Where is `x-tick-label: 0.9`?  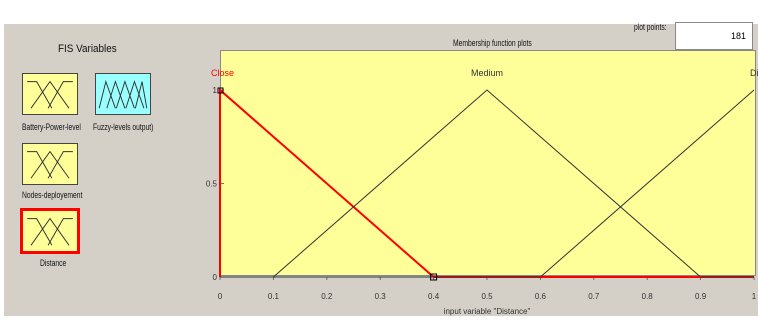
x-tick-label: 0.9 is located at coordinates (701, 296).